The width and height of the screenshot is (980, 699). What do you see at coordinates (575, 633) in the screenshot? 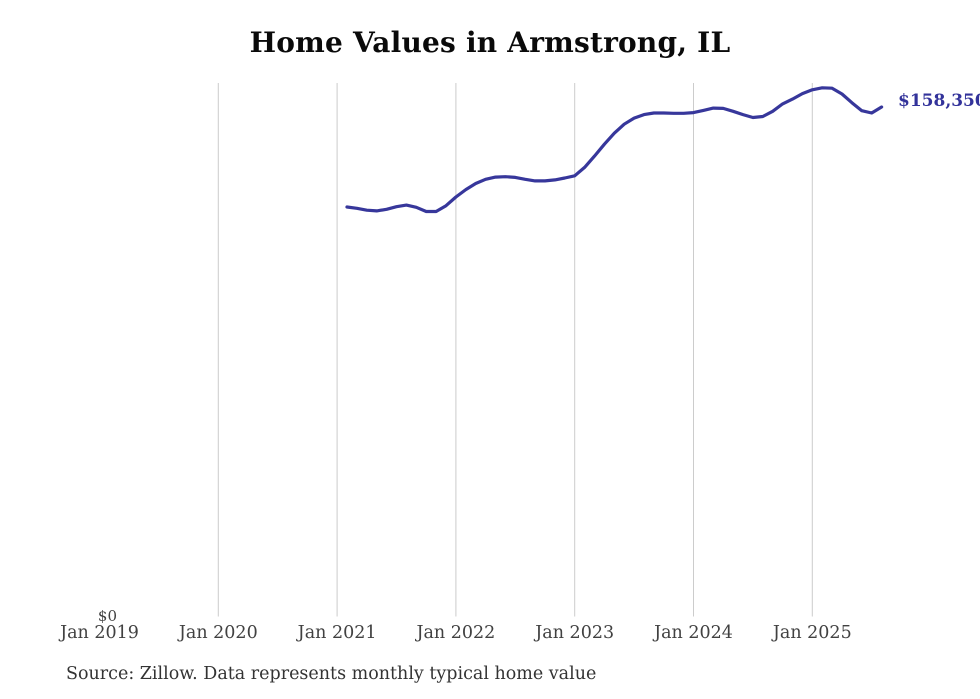
I see `x-axis-tick-label: Jan 2023` at bounding box center [575, 633].